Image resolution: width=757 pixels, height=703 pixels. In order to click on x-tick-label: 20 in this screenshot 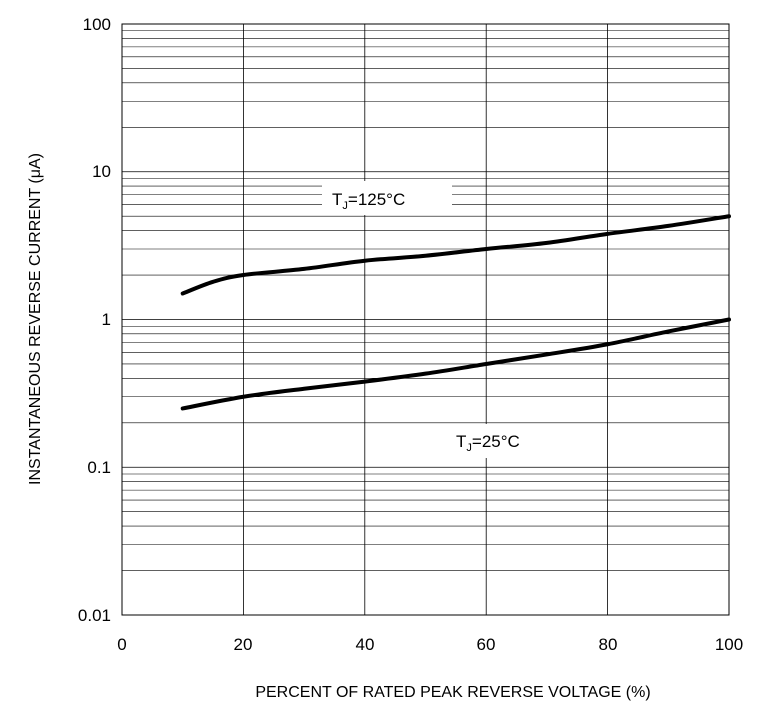, I will do `click(243, 644)`.